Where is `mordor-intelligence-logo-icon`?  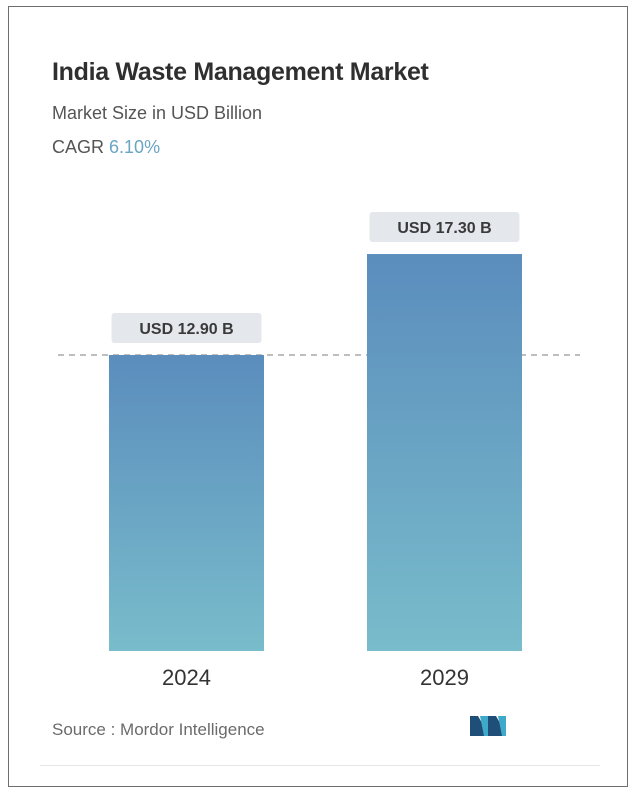
mordor-intelligence-logo-icon is located at coordinates (488, 726).